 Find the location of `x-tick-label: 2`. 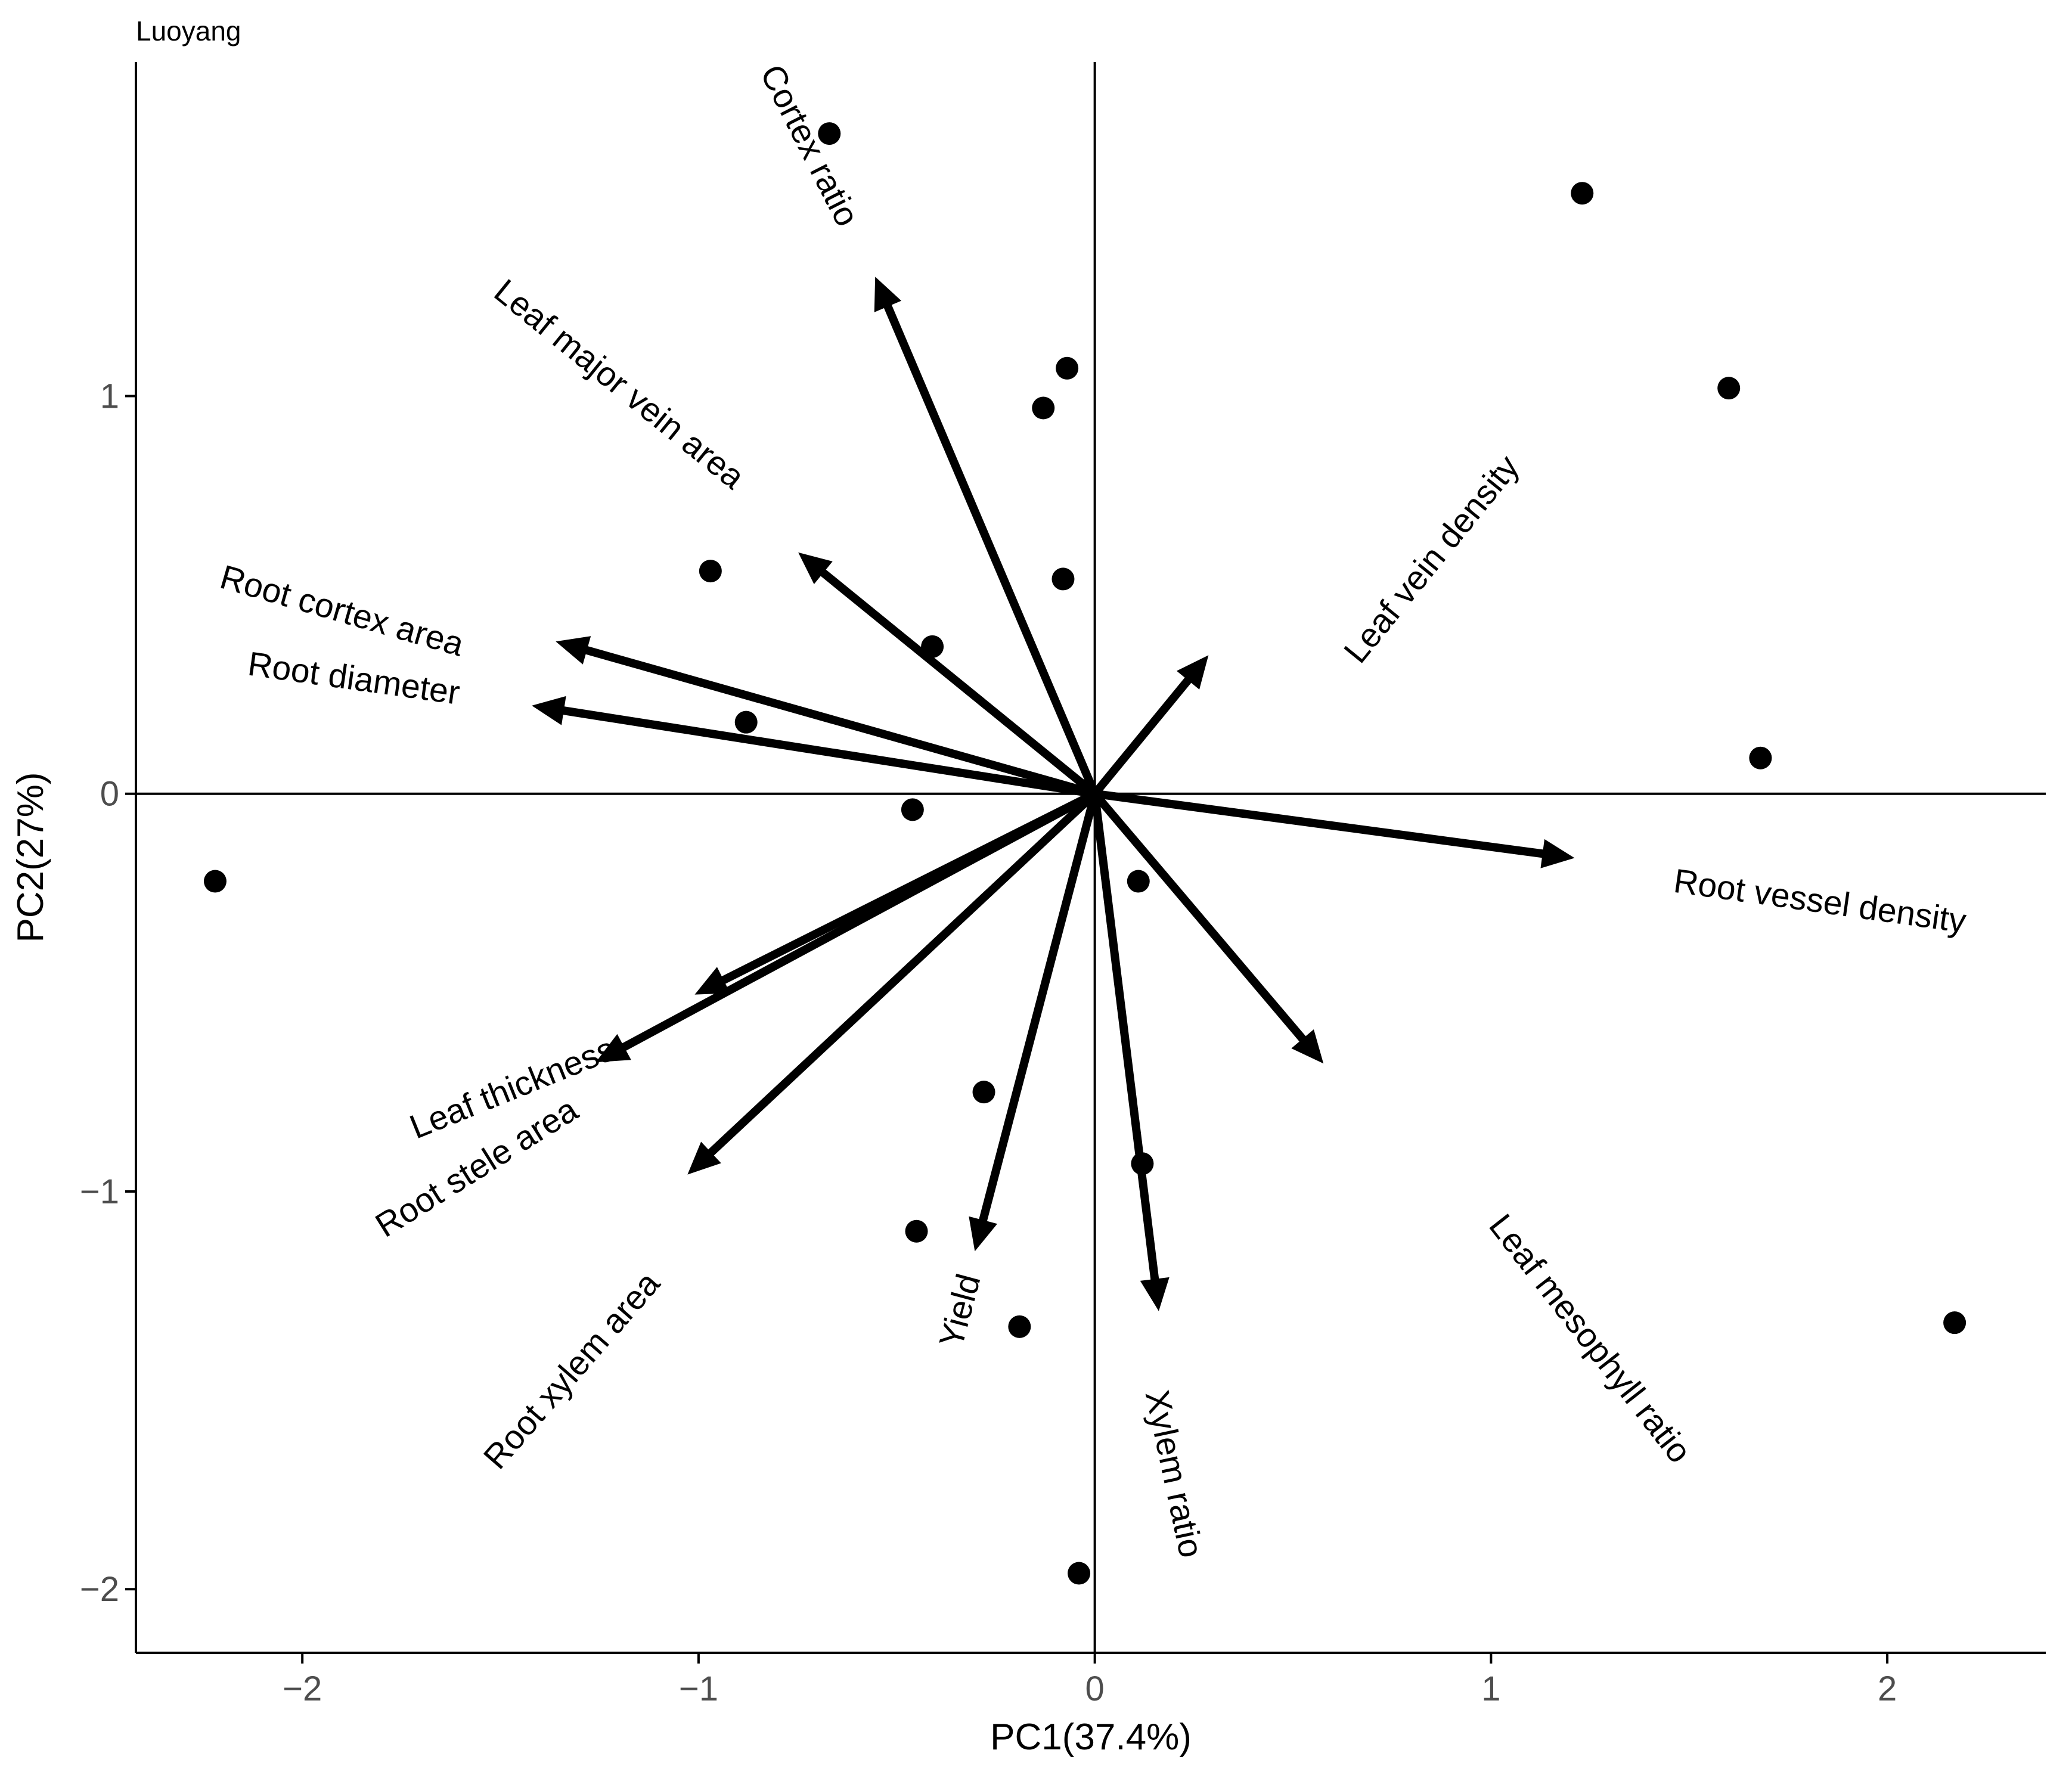

x-tick-label: 2 is located at coordinates (1888, 1689).